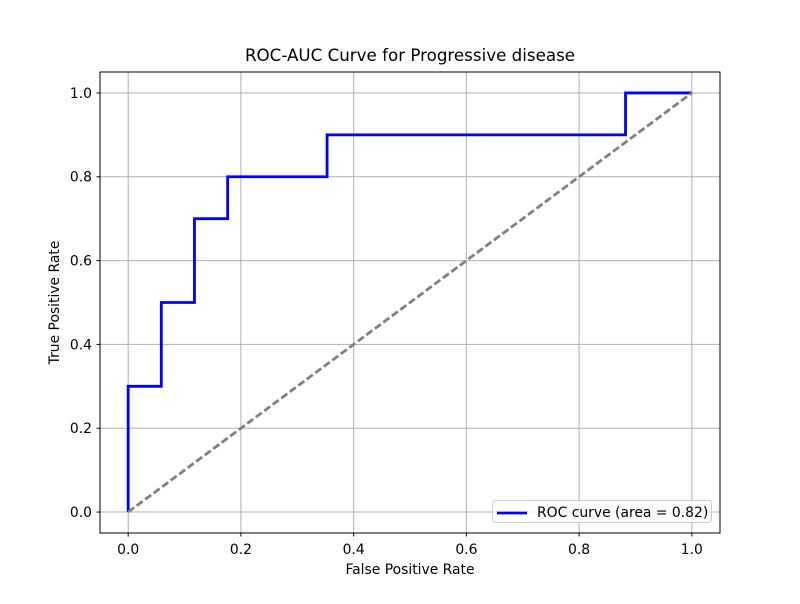 The width and height of the screenshot is (800, 604). I want to click on y-tick-label: 0.8, so click(81, 178).